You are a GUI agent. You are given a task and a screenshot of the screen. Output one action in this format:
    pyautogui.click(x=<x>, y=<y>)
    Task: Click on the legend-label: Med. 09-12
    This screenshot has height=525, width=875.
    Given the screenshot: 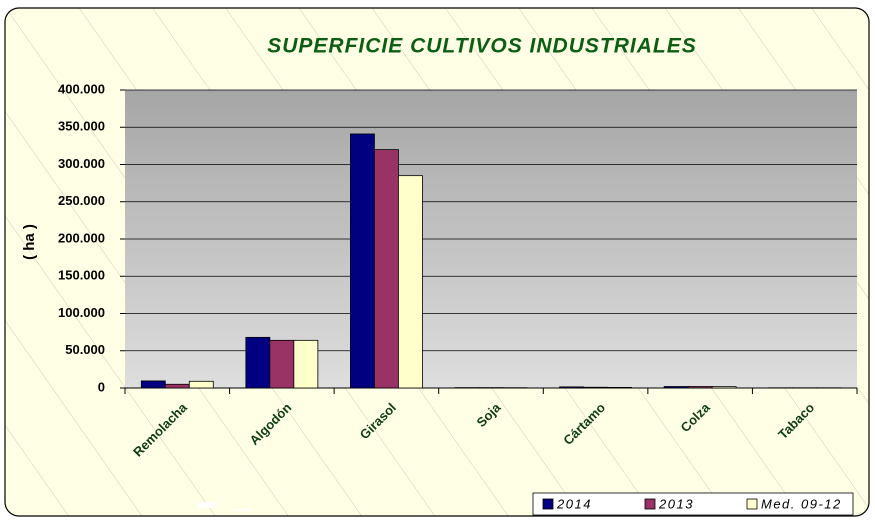 What is the action you would take?
    pyautogui.click(x=801, y=503)
    